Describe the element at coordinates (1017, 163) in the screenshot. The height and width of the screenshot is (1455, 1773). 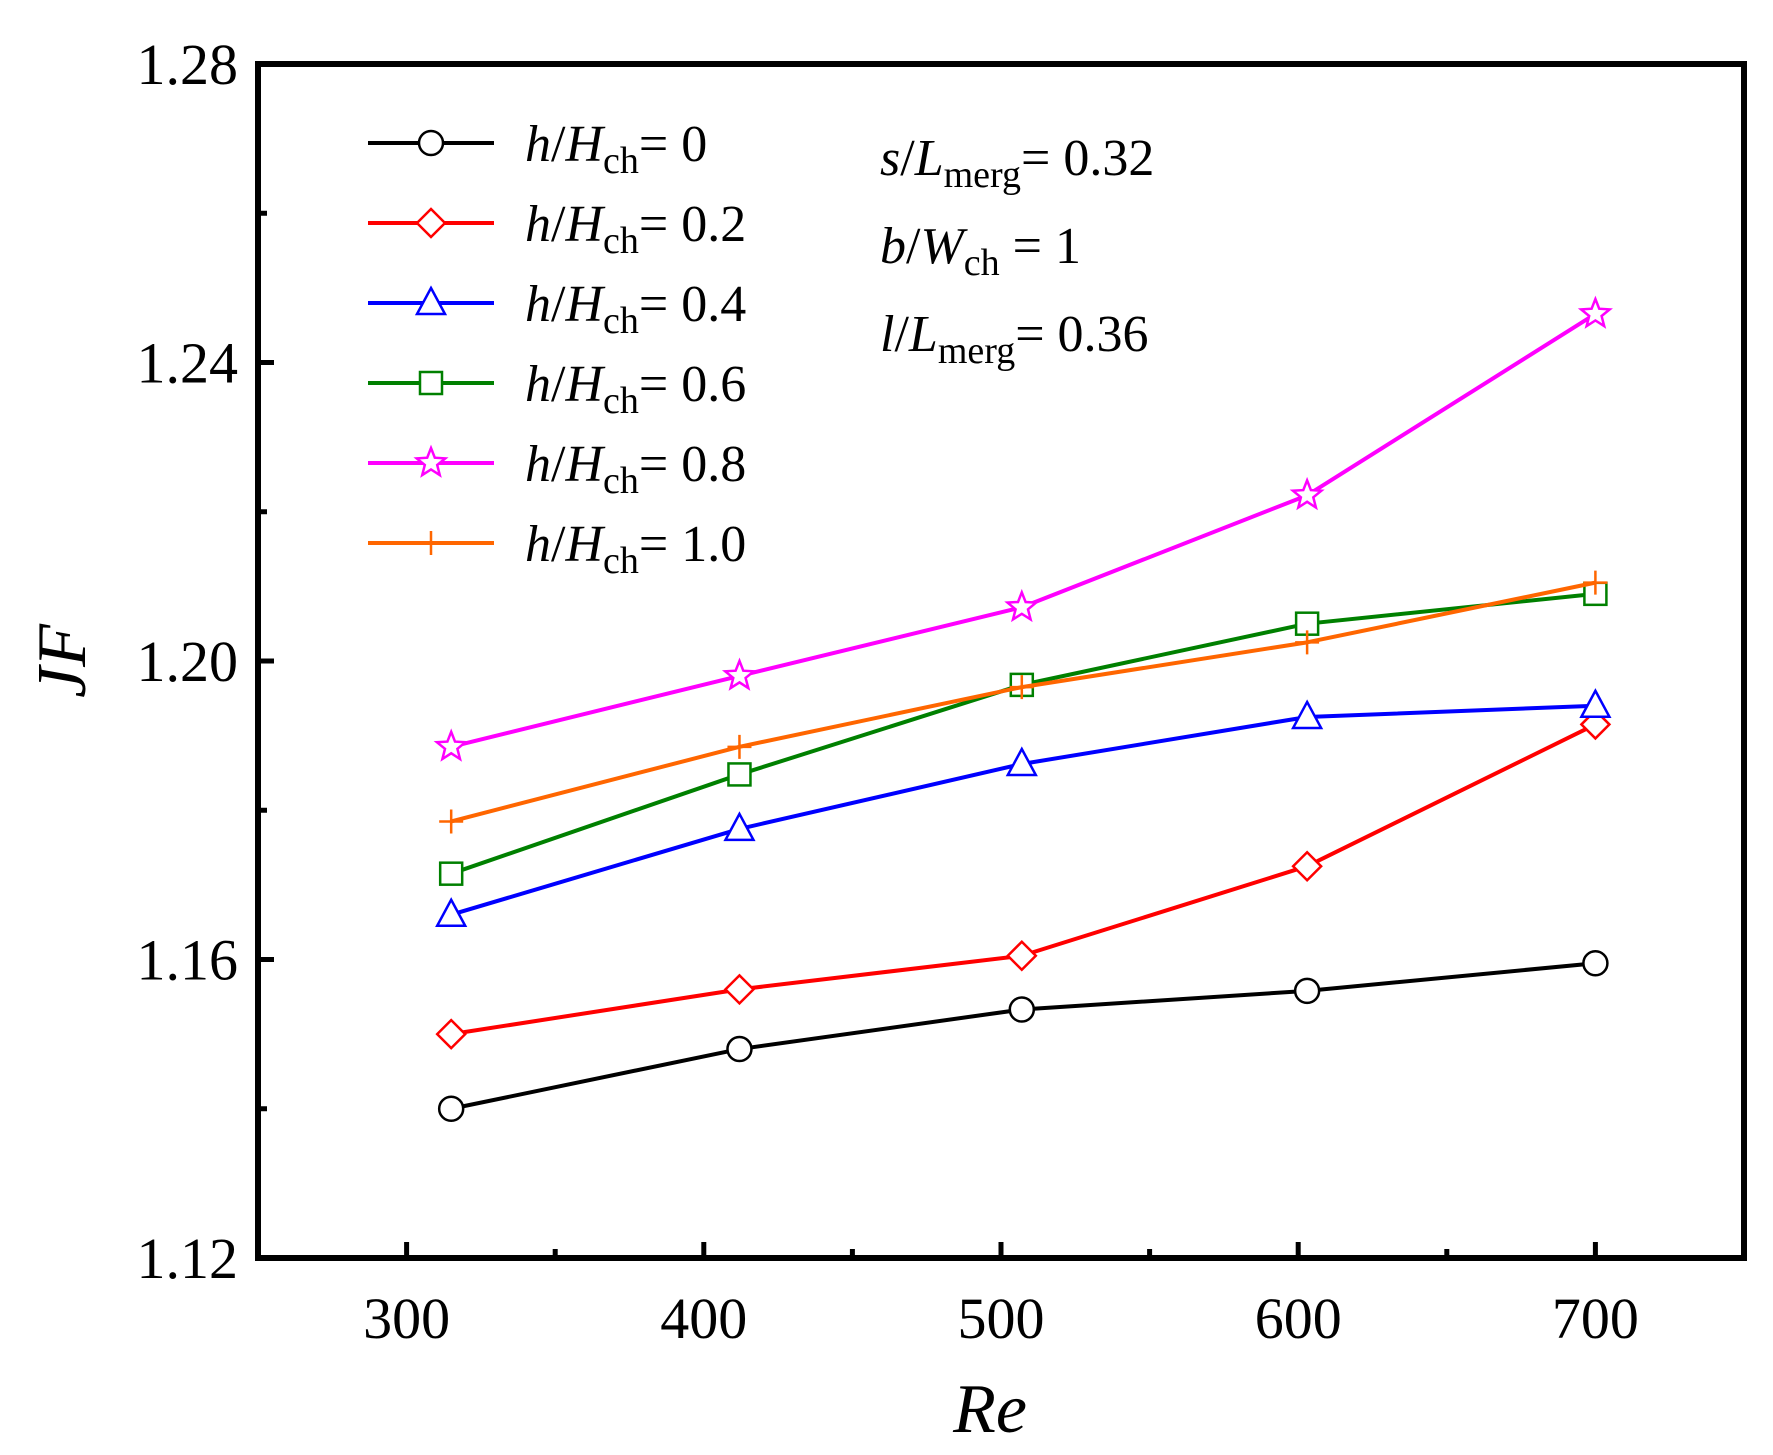
I see `parameter-annotation: s/Lmerg= 0.32` at that location.